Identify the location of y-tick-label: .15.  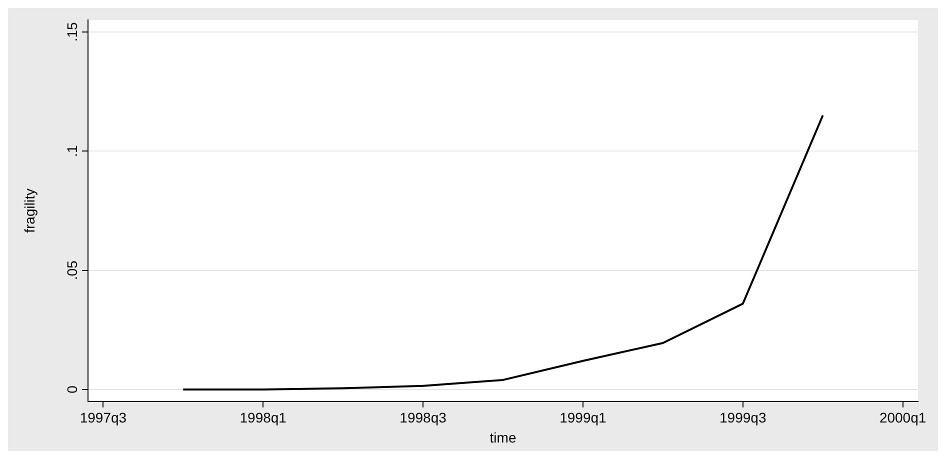
(72, 32).